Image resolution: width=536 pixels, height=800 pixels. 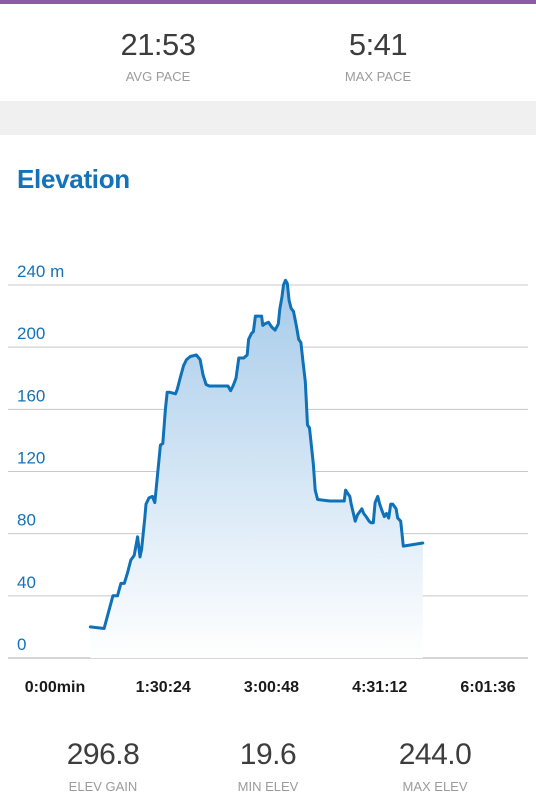 What do you see at coordinates (26, 520) in the screenshot?
I see `y-tick-label: 80` at bounding box center [26, 520].